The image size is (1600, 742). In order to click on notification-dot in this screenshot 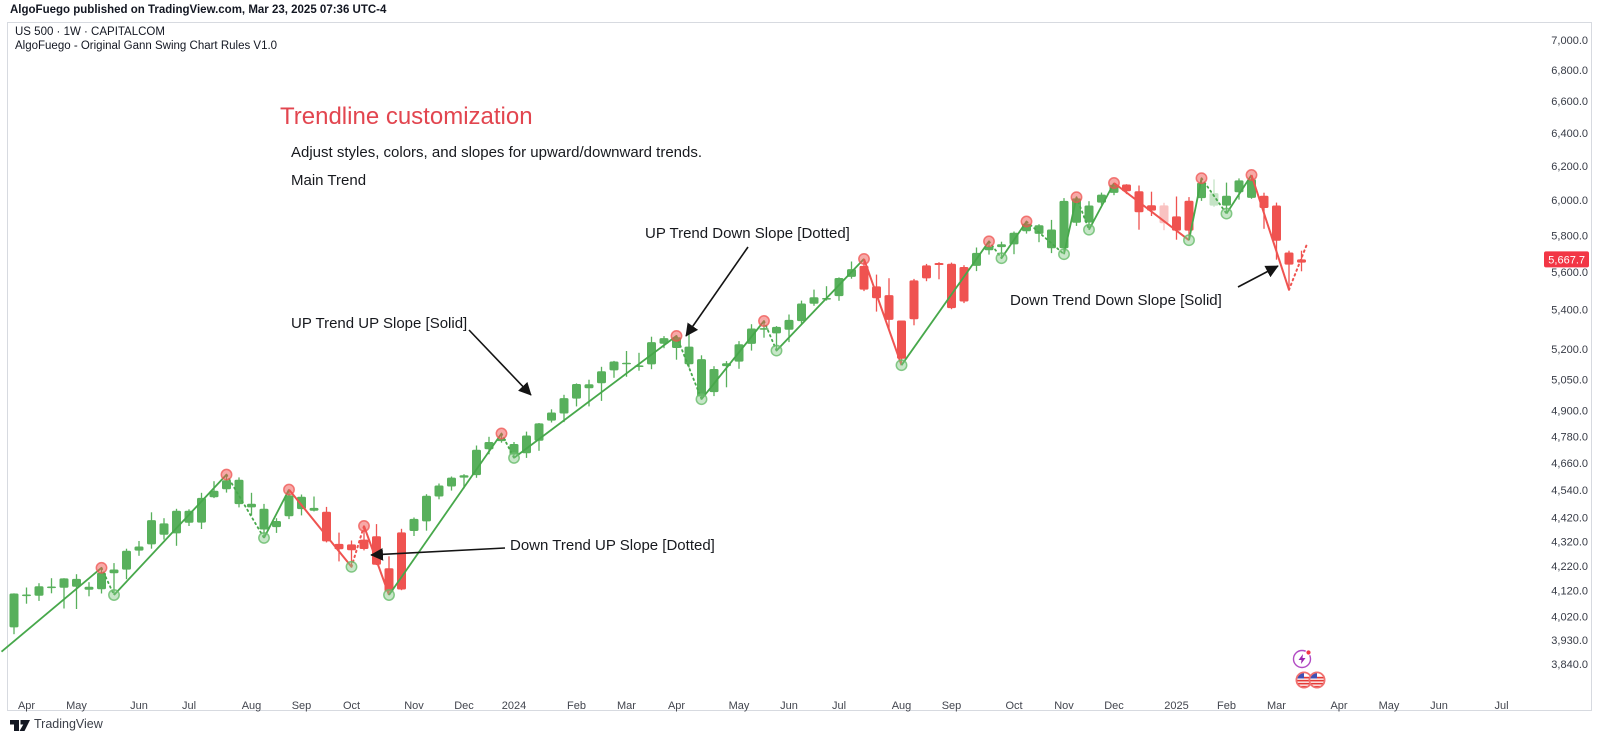, I will do `click(1308, 652)`.